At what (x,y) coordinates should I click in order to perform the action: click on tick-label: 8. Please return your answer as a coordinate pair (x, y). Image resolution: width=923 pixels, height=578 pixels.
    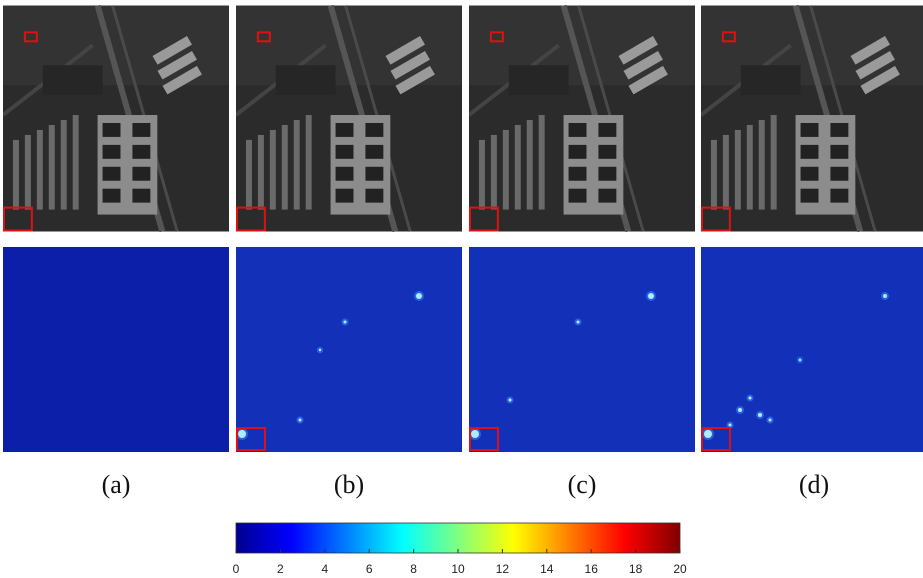
    Looking at the image, I should click on (413, 569).